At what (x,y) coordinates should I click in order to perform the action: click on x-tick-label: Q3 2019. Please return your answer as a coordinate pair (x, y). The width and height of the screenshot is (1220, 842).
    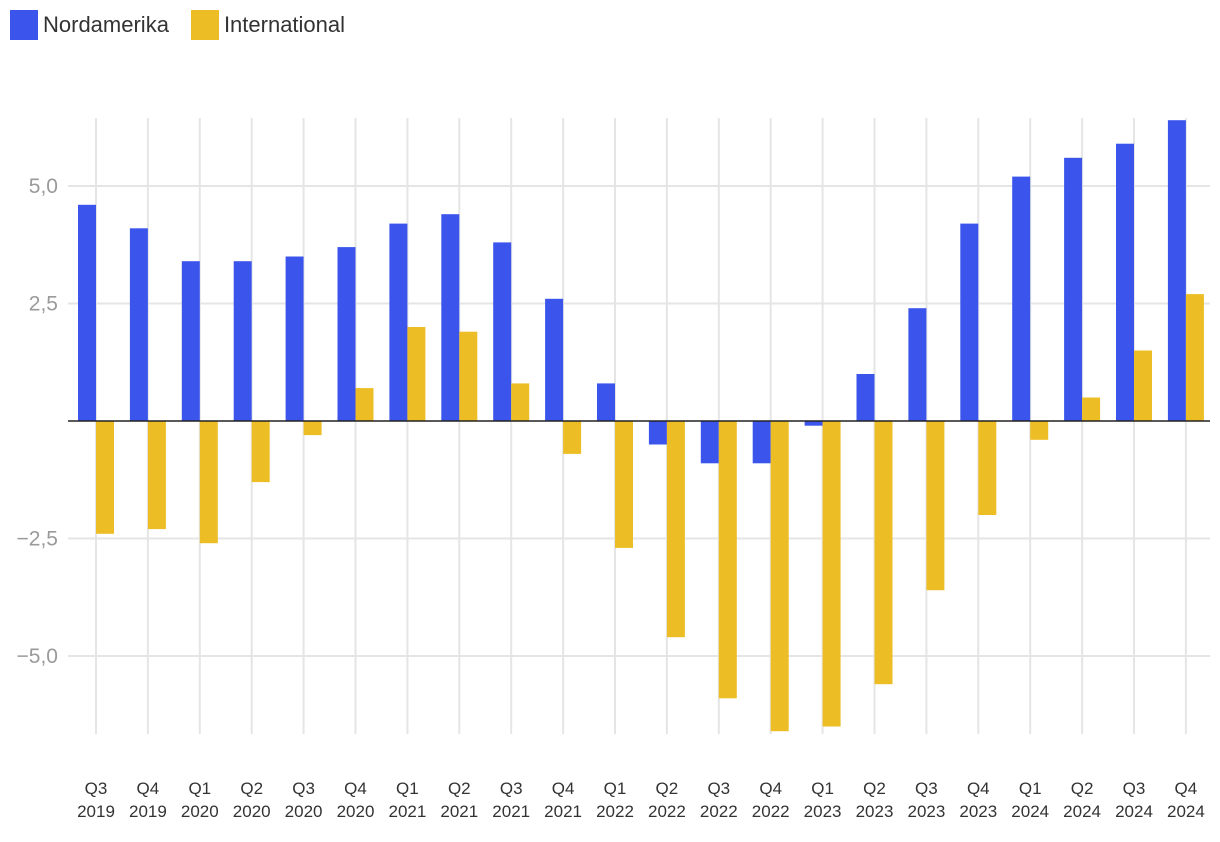
    Looking at the image, I should click on (96, 800).